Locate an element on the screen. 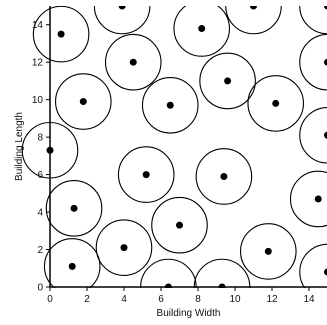  x-tick-label: 8 is located at coordinates (198, 299).